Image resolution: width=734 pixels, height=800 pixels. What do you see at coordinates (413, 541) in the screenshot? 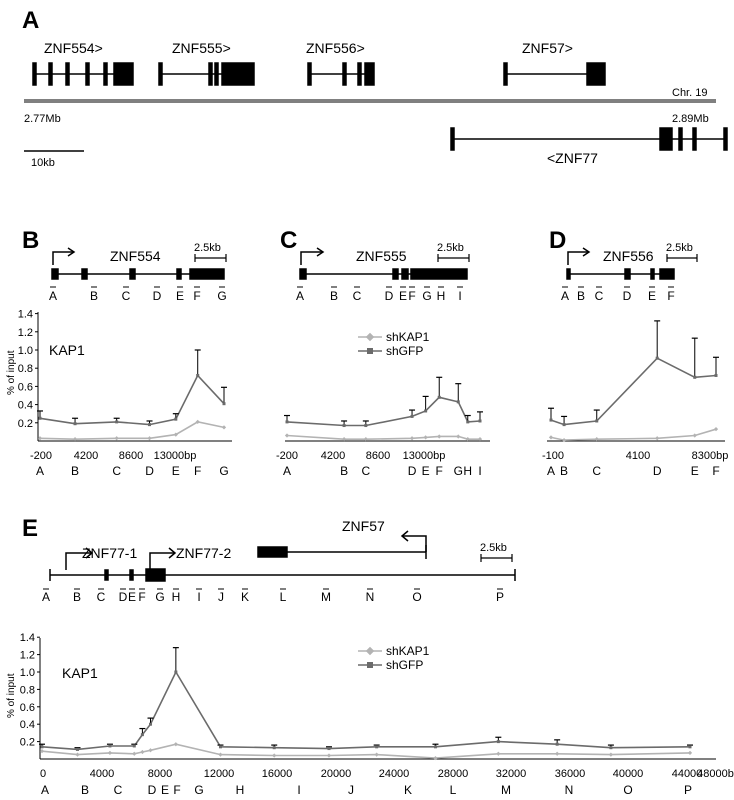
I see `promoter-arrow-znf57` at bounding box center [413, 541].